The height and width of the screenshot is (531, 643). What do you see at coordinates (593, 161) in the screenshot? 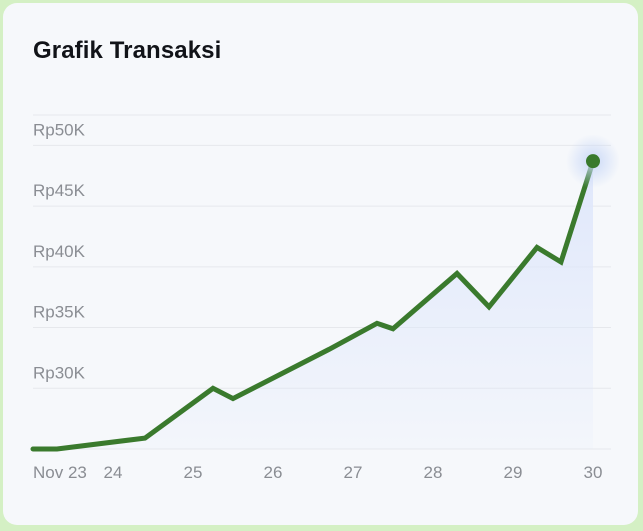
I see `last-point-marker` at bounding box center [593, 161].